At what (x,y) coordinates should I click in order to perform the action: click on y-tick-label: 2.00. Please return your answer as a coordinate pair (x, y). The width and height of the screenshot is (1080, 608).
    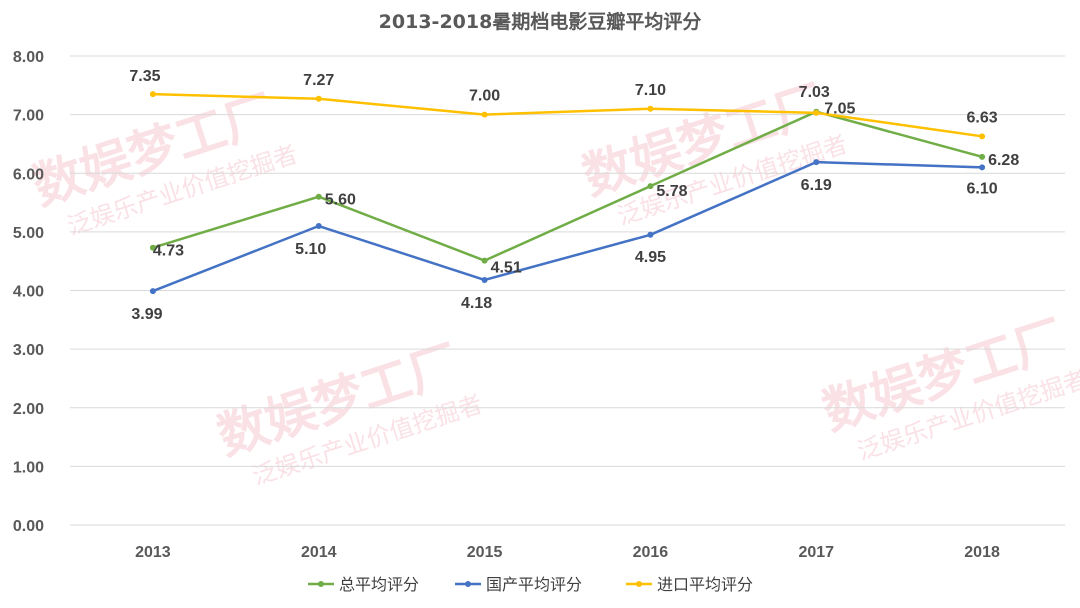
    Looking at the image, I should click on (28, 409).